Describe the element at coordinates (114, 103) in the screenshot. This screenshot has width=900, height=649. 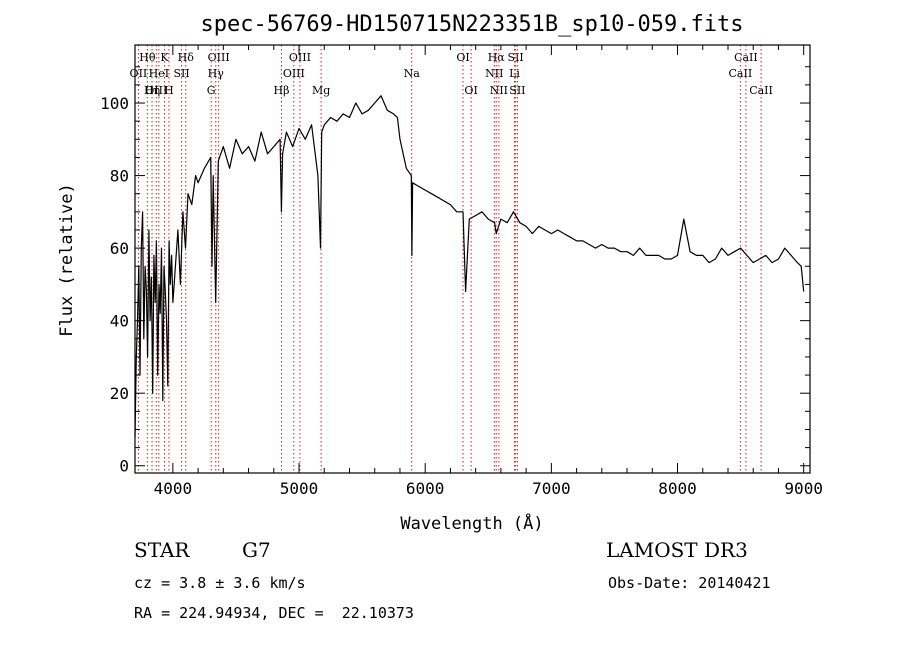
I see `y-tick-label: 100` at that location.